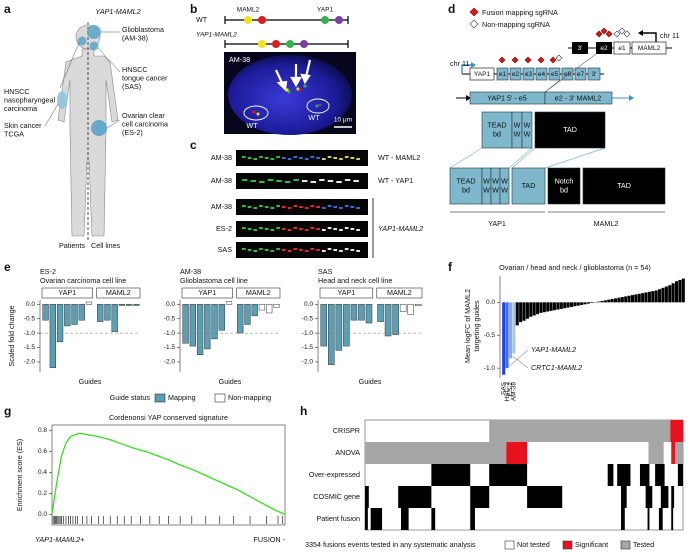 This screenshot has height=552, width=689. What do you see at coordinates (19, 475) in the screenshot?
I see `y-axis-label: Enrichment score (ES)` at bounding box center [19, 475].